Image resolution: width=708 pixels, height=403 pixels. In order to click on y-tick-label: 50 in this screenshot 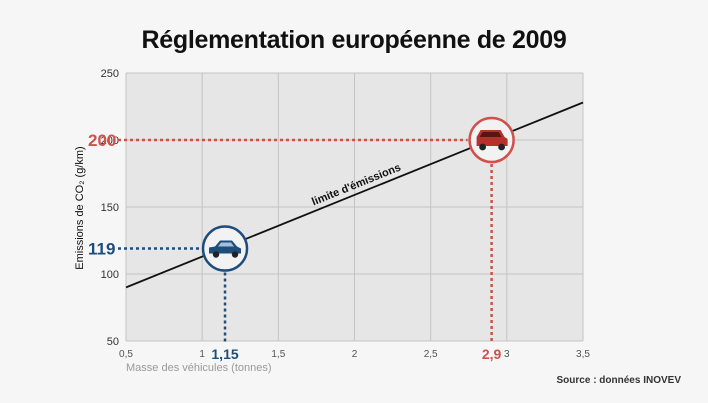, I will do `click(113, 342)`.